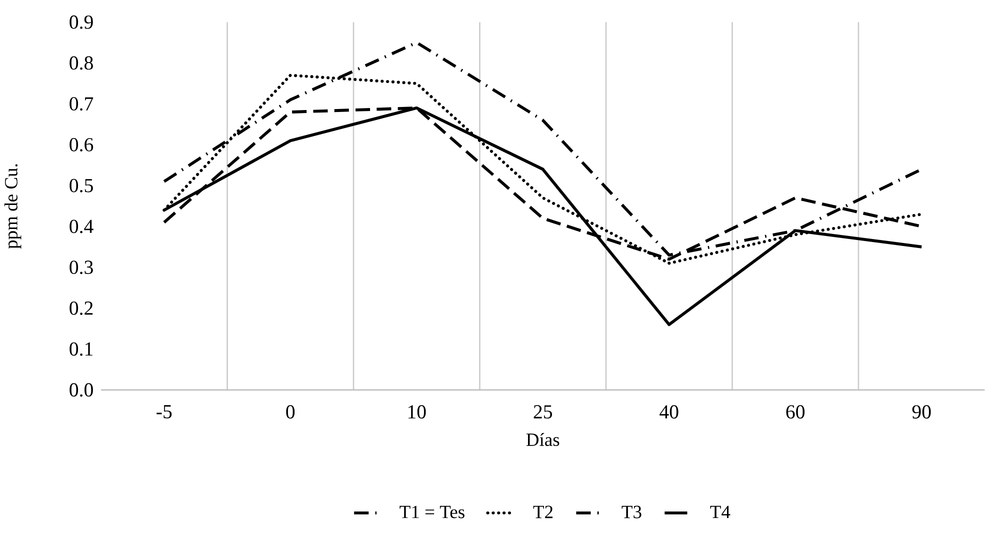 Image resolution: width=992 pixels, height=537 pixels. I want to click on y-tick-label: 0.6, so click(82, 145).